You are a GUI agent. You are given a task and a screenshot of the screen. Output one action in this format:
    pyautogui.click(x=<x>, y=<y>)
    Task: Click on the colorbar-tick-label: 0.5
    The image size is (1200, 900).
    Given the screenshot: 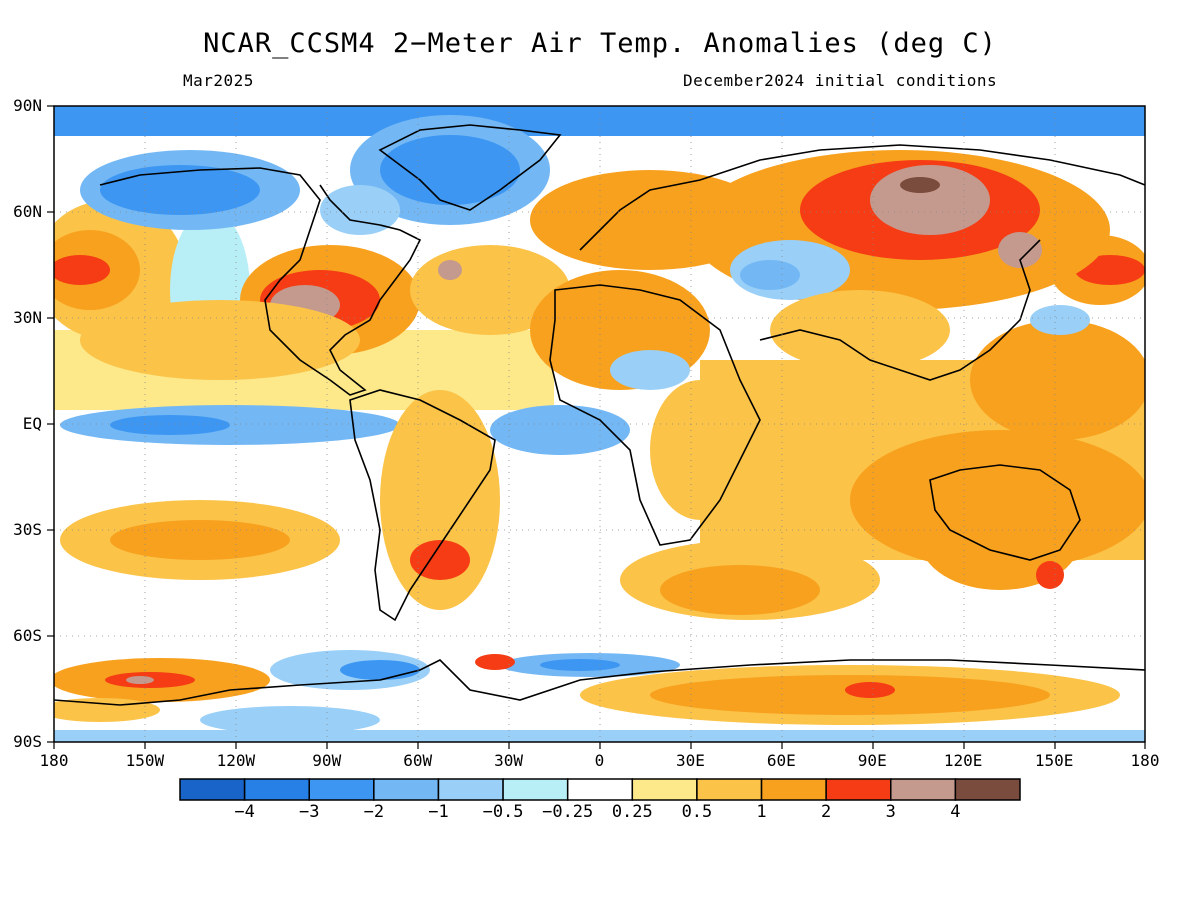 What is the action you would take?
    pyautogui.click(x=697, y=812)
    